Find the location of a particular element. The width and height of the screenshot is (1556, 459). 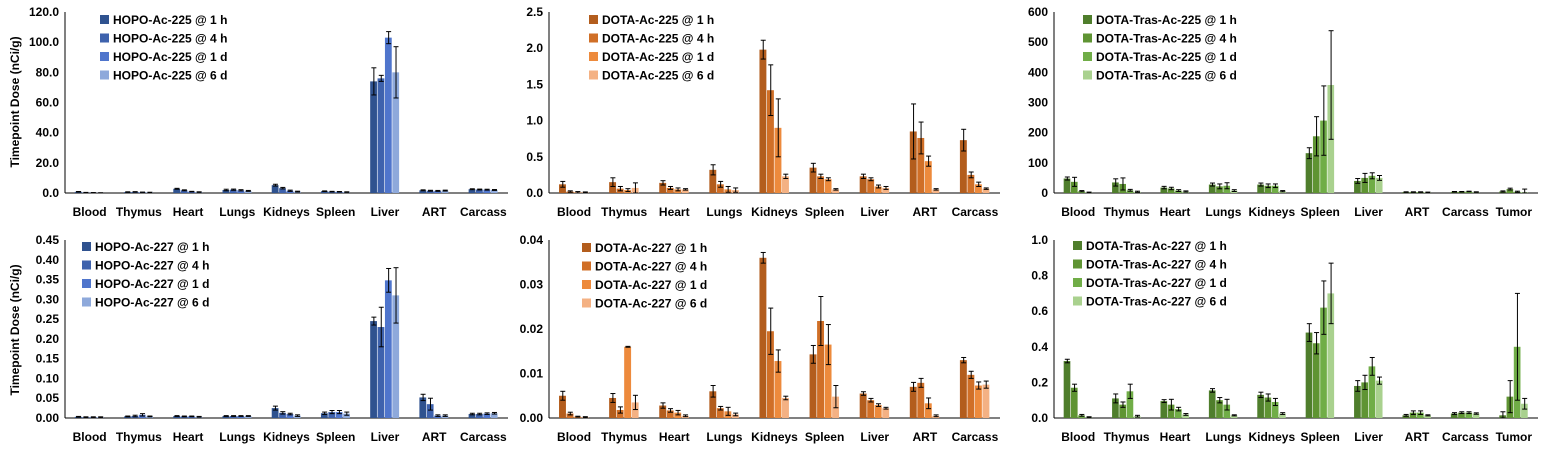

y-tick-label: 0.35 is located at coordinates (48, 280).